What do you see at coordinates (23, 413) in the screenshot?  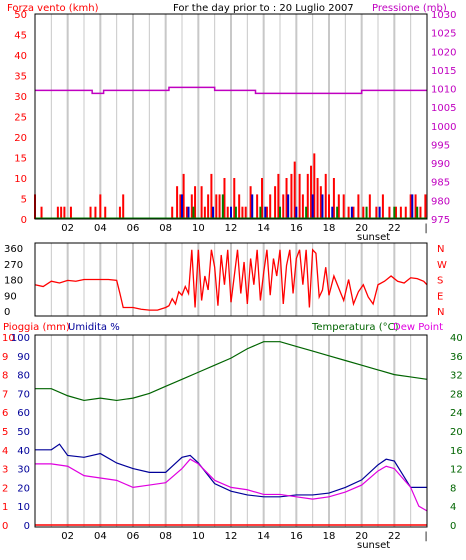 I see `humidity-y-tick-label: 60` at bounding box center [23, 413].